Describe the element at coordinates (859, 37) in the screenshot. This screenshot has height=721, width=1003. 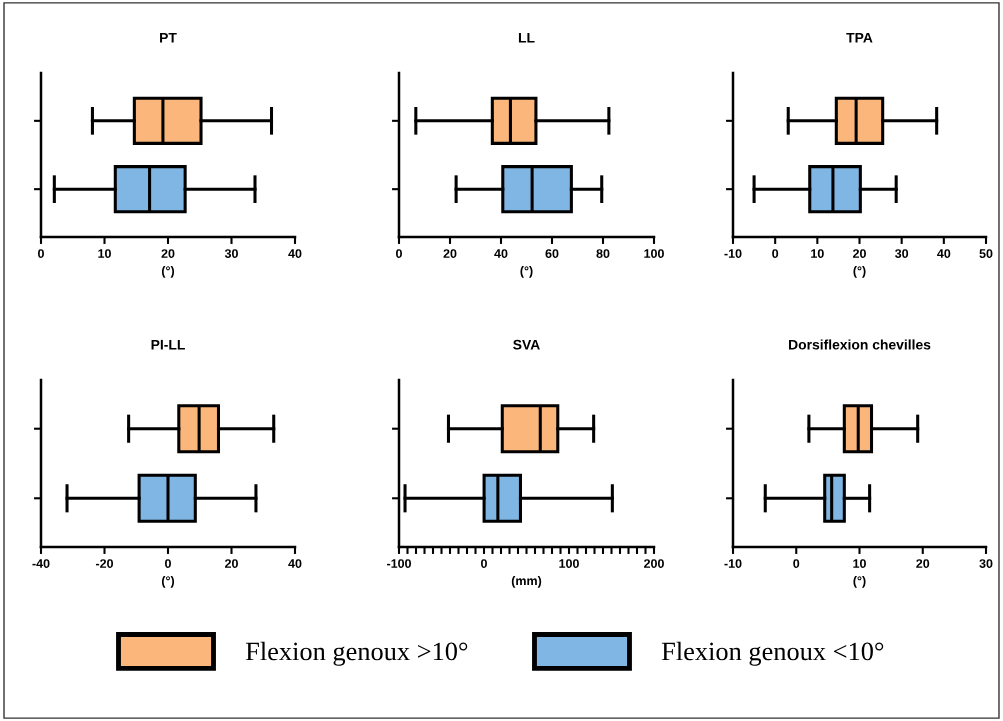
I see `chart-title: TPA` at that location.